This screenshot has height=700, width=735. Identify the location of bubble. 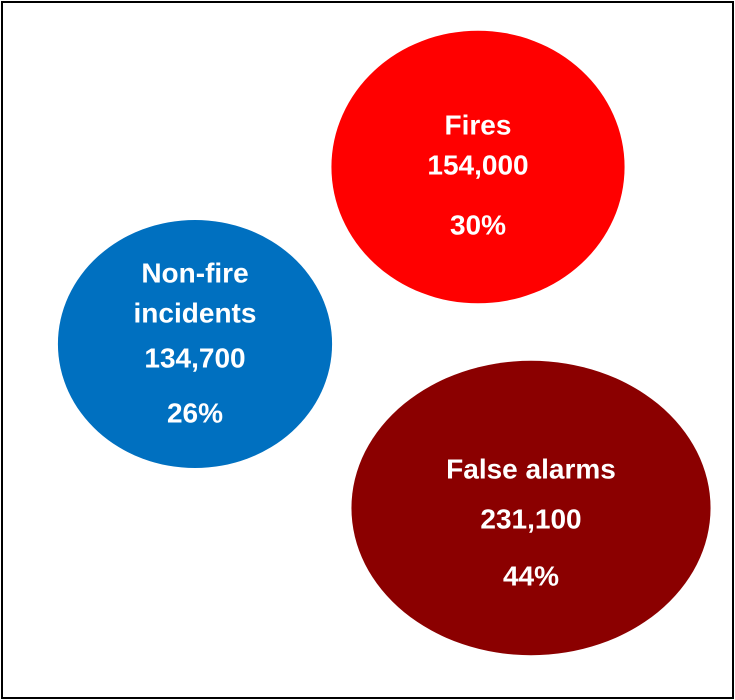
(195, 344).